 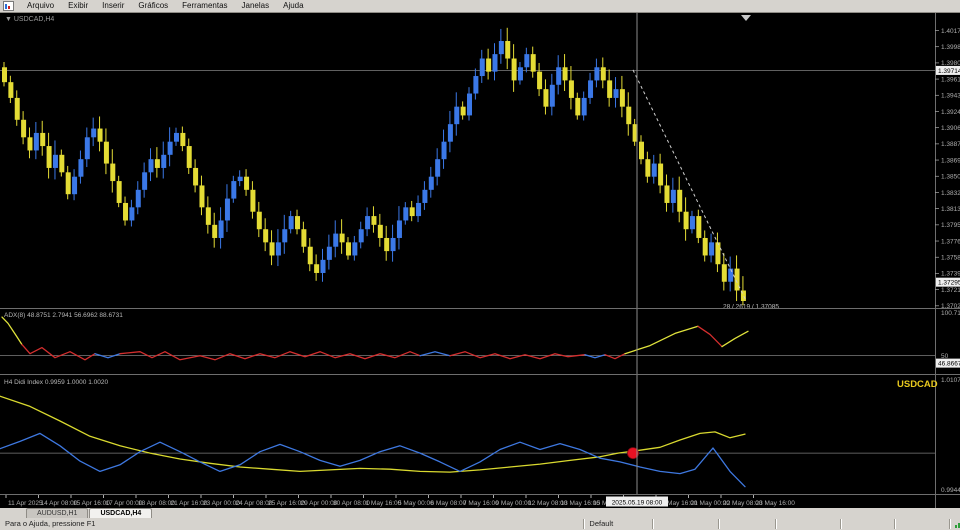 I want to click on price-tick-label: 1.37395, so click(x=950, y=274).